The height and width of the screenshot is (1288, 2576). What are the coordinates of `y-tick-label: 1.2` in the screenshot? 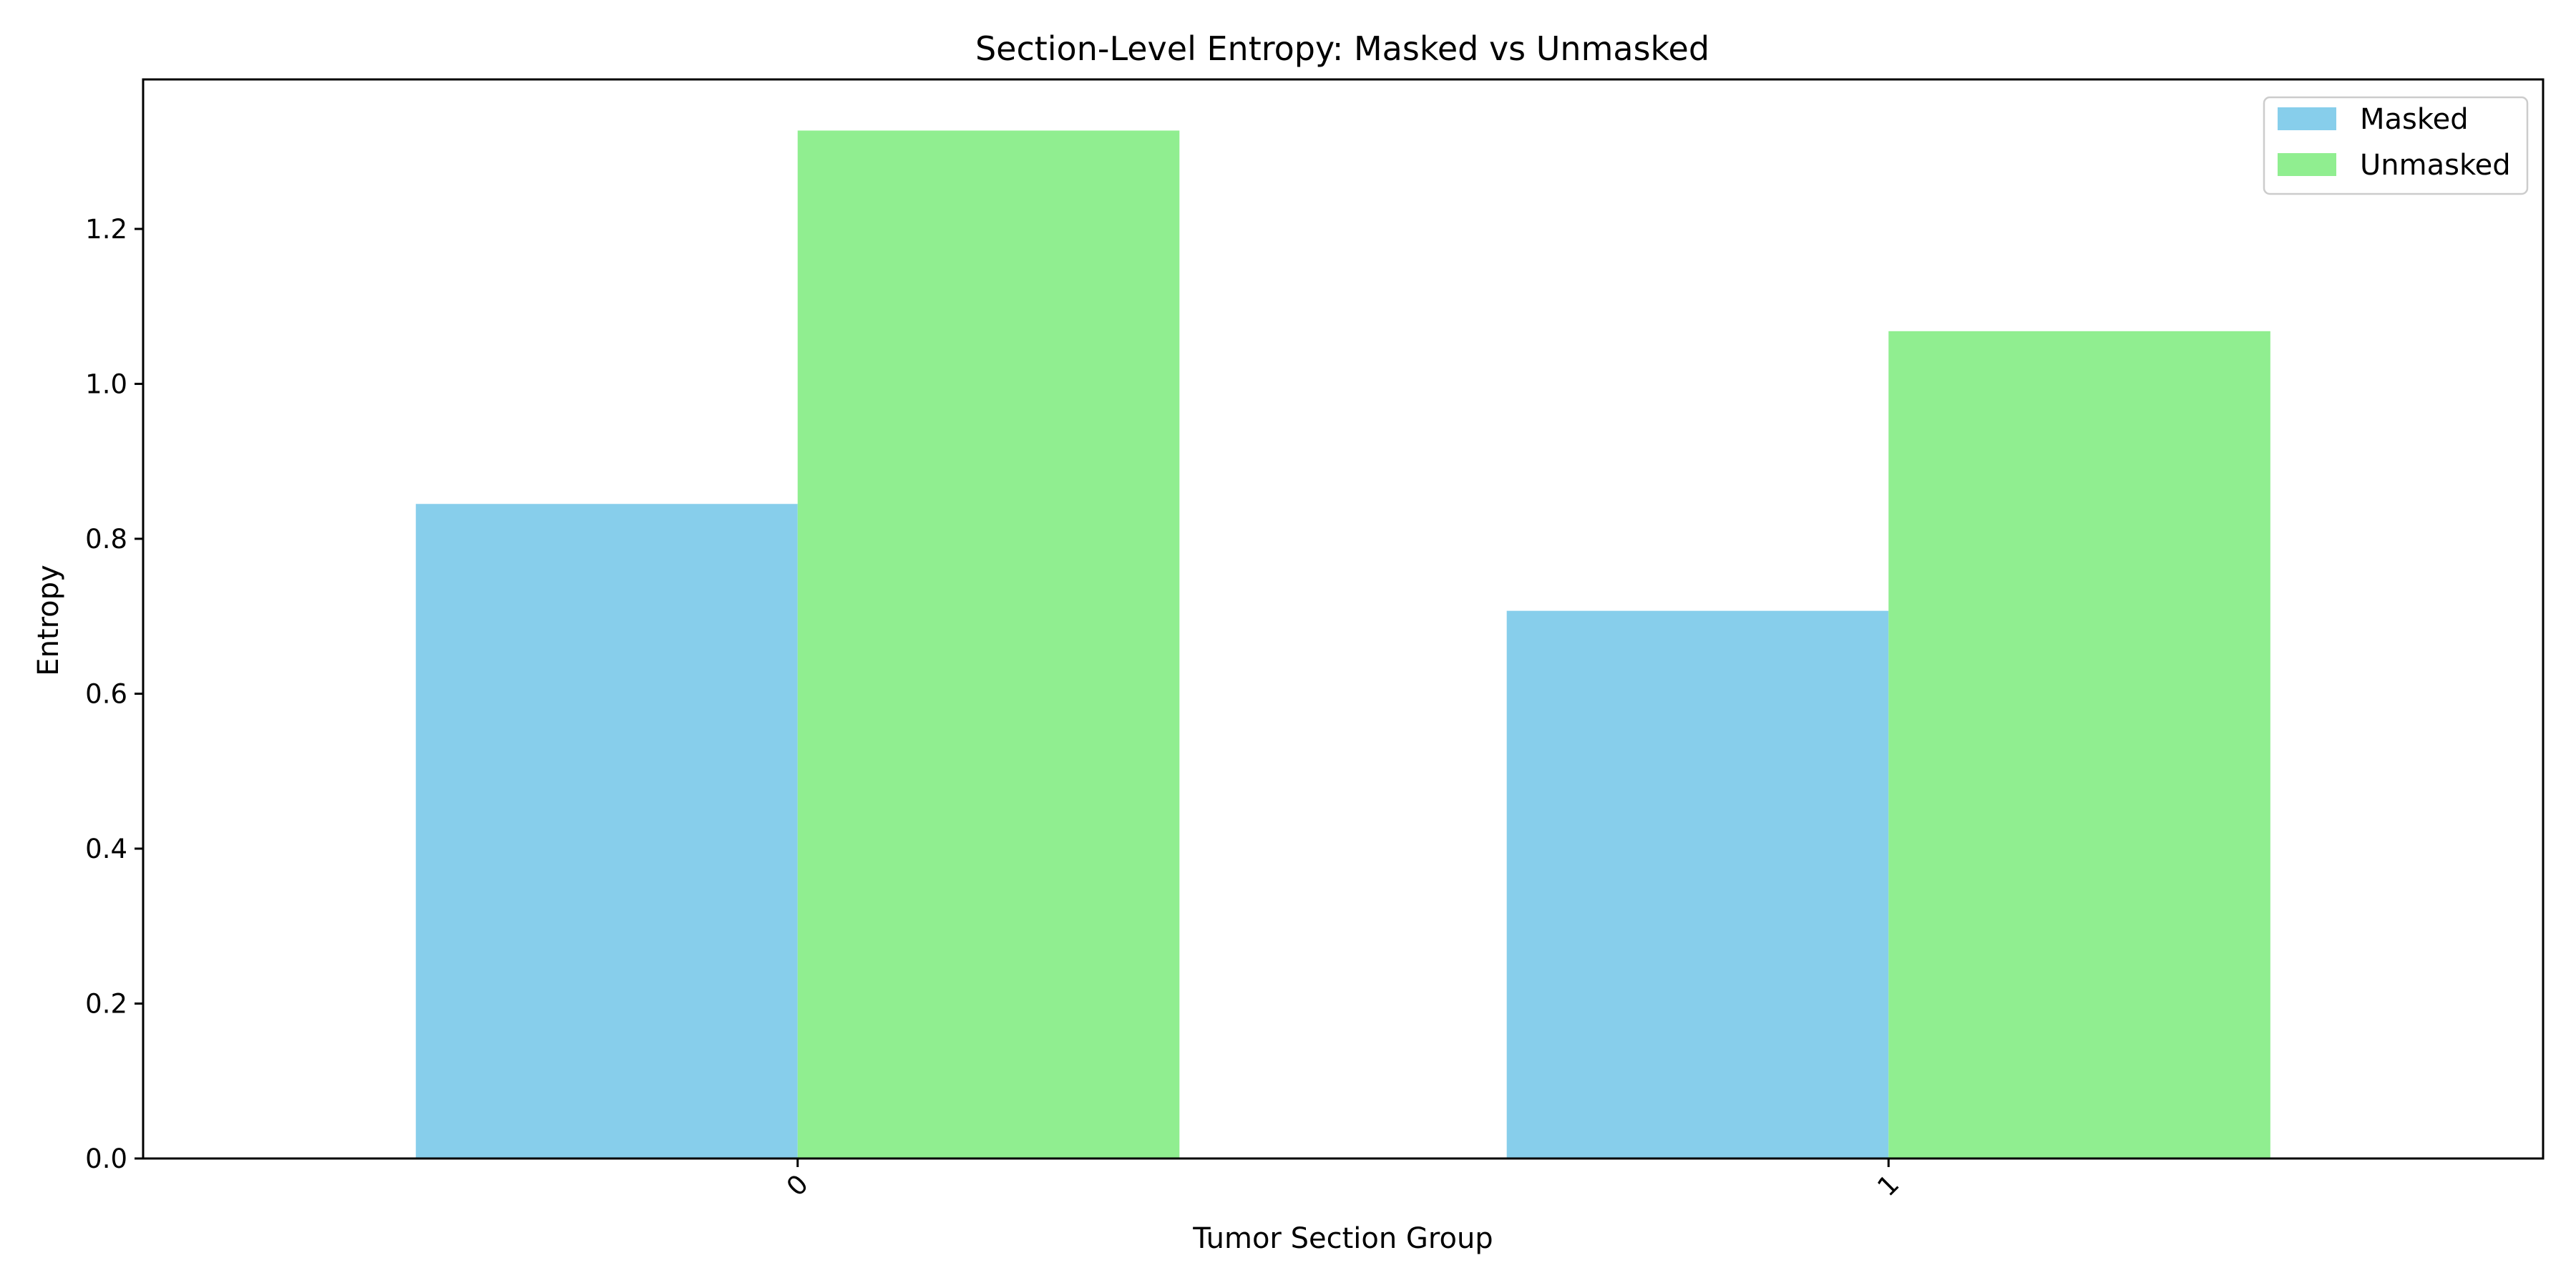 It's located at (106, 229).